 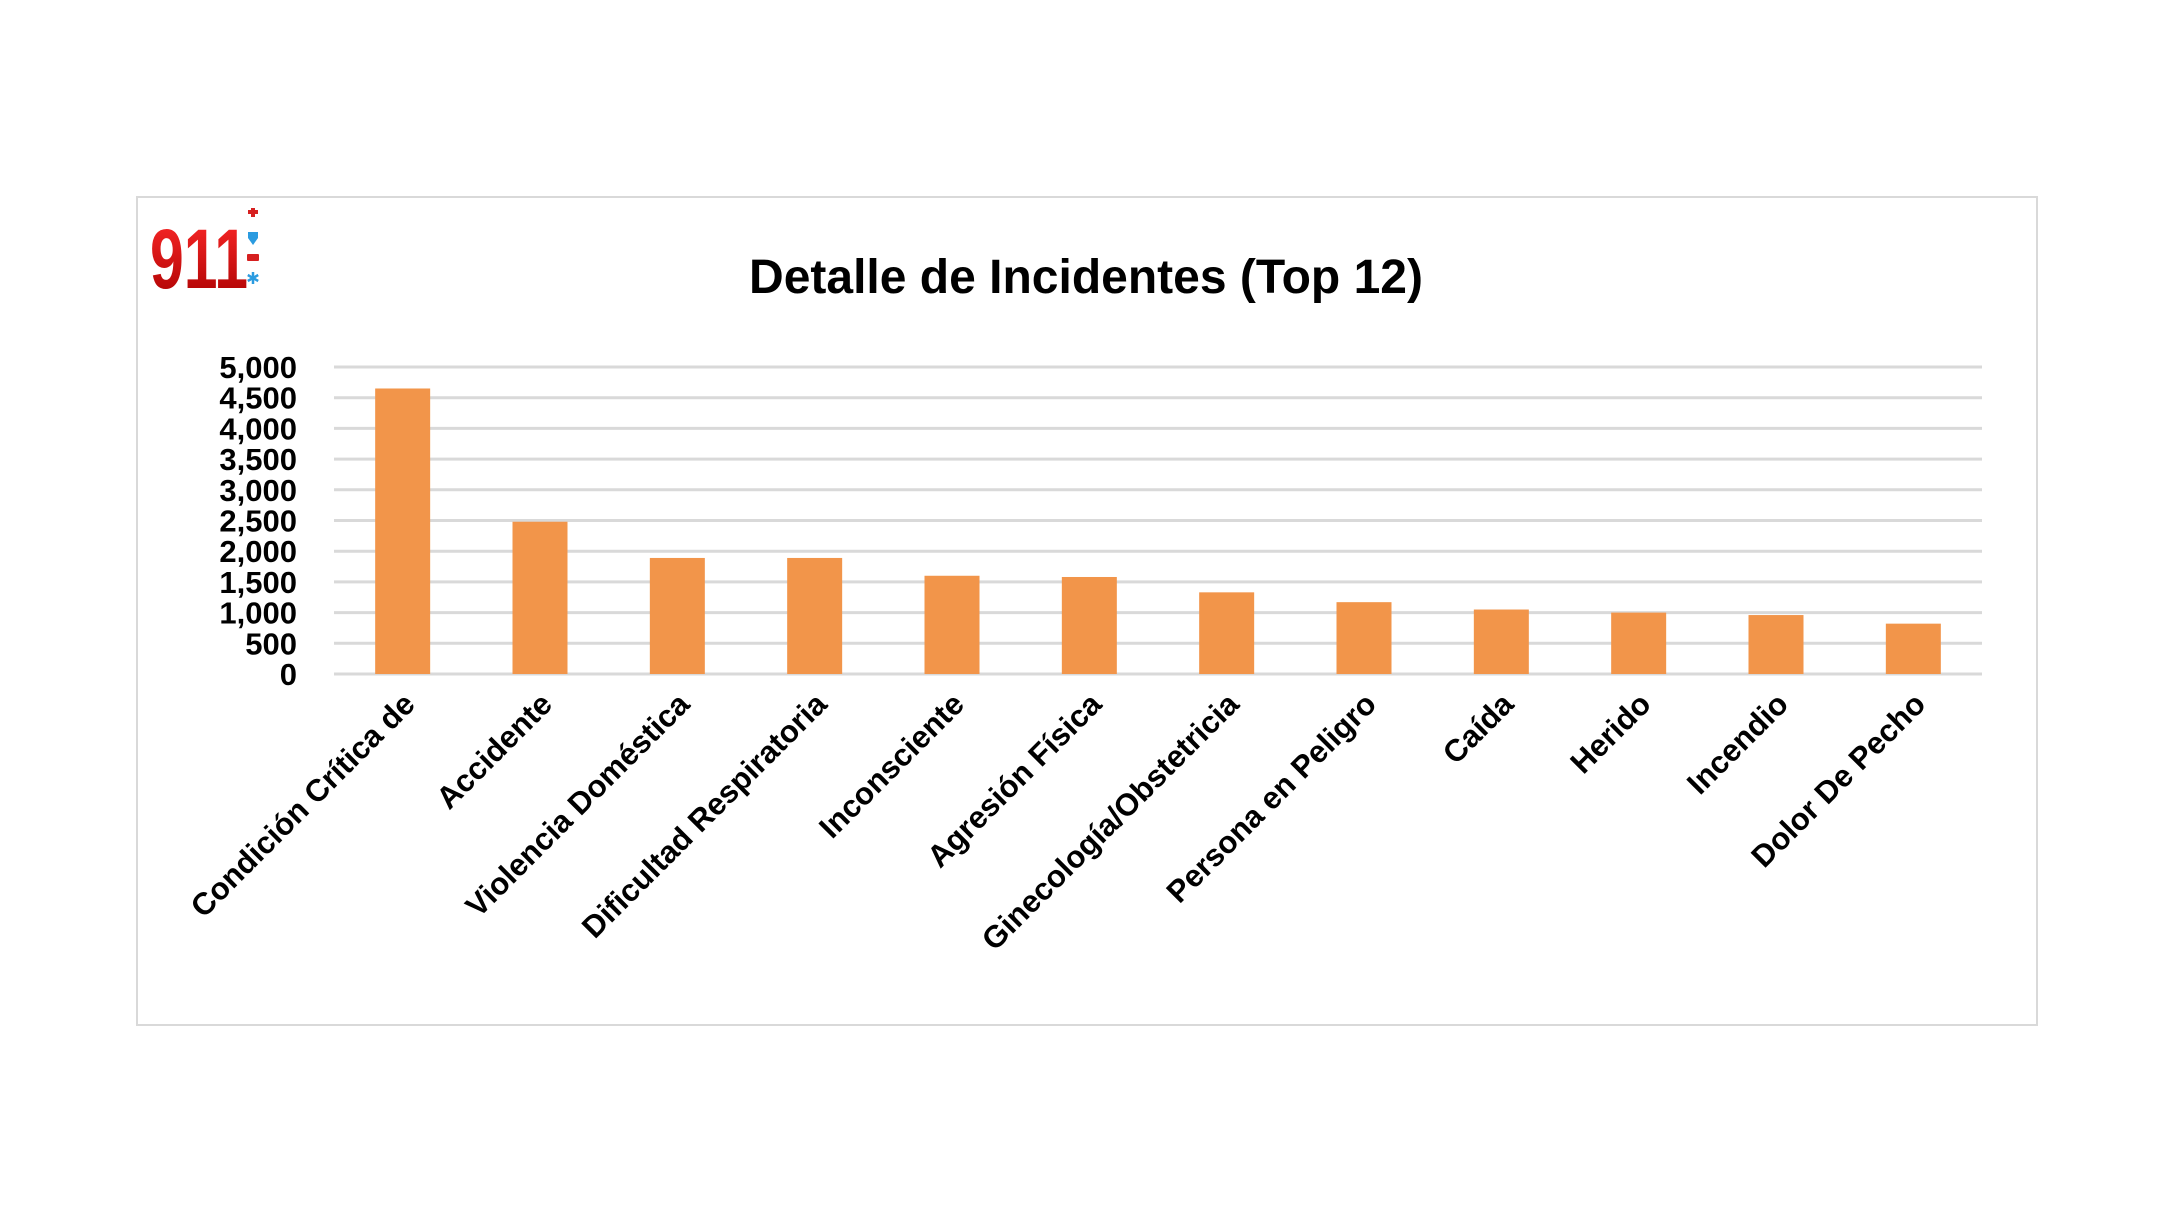 What do you see at coordinates (1737, 743) in the screenshot?
I see `x-category-label: Incendio` at bounding box center [1737, 743].